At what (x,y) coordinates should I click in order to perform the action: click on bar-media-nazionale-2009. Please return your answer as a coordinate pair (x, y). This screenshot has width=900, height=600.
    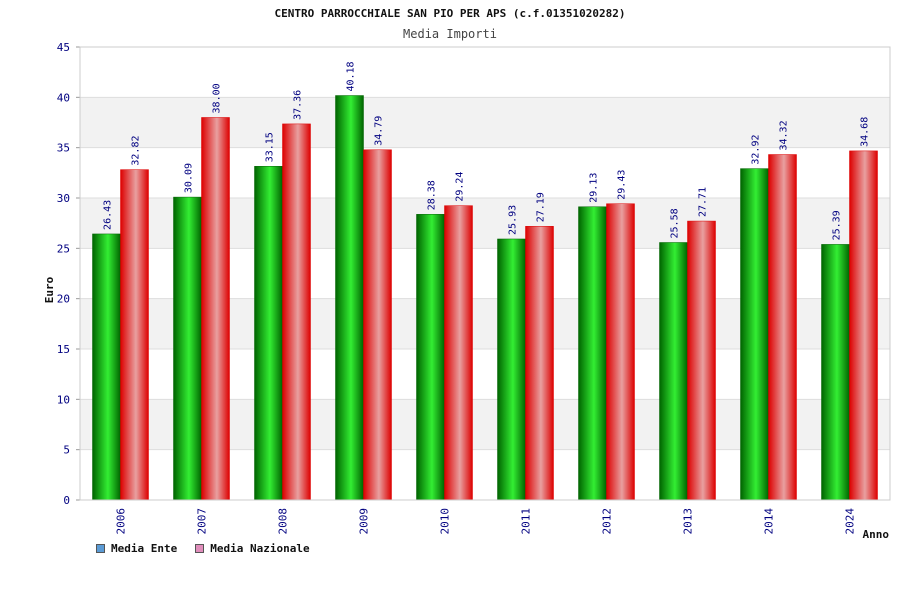
    Looking at the image, I should click on (377, 325).